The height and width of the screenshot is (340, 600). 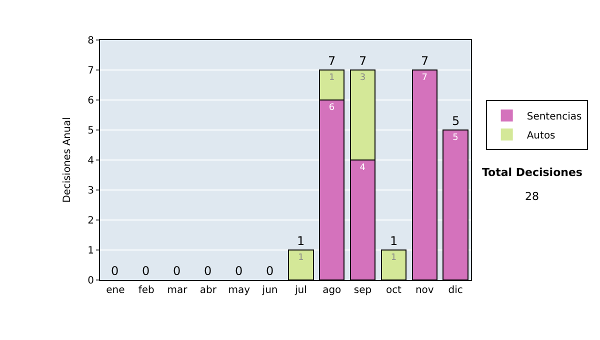 What do you see at coordinates (177, 290) in the screenshot?
I see `x-tick-label: mar` at bounding box center [177, 290].